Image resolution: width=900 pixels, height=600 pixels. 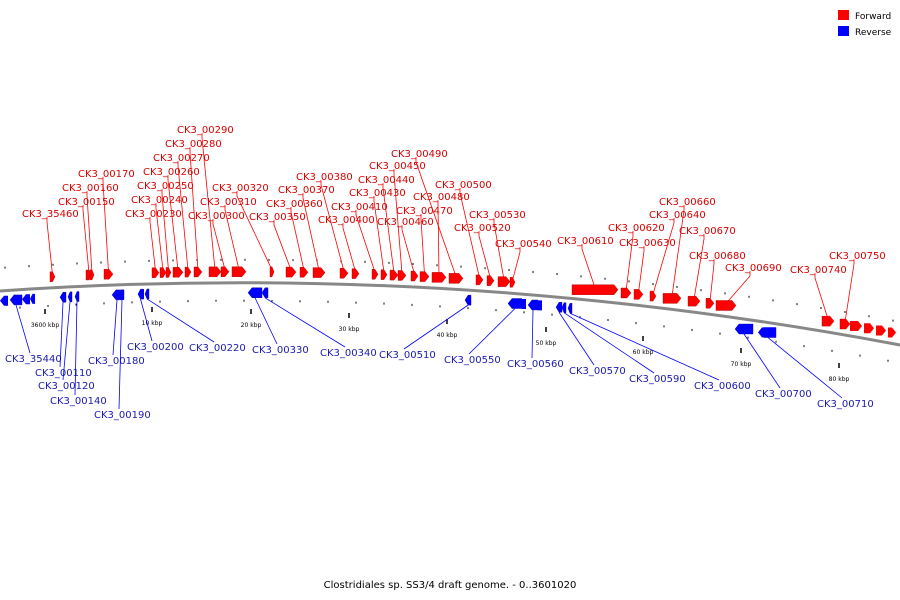 What do you see at coordinates (280, 350) in the screenshot?
I see `gene-label-ck3_00330: CK3_00330` at bounding box center [280, 350].